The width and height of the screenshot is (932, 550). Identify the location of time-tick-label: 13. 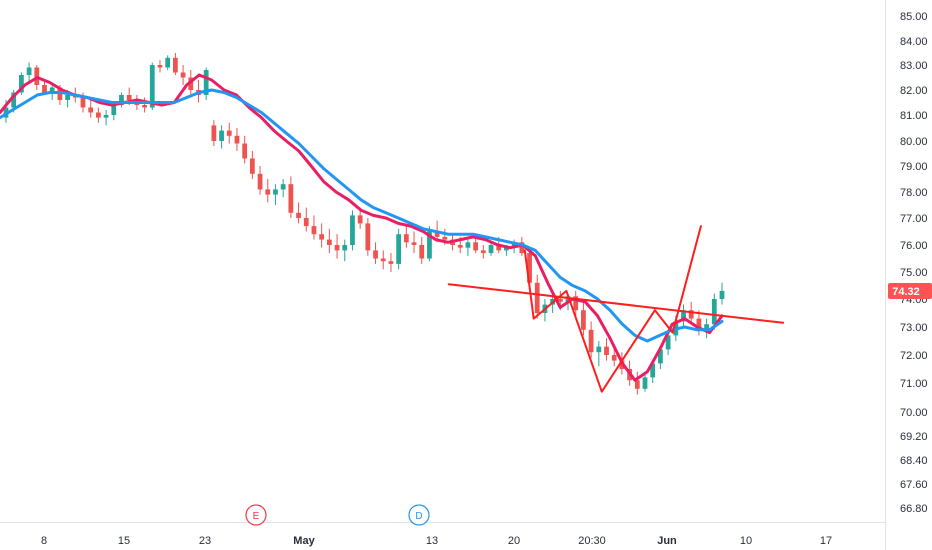
(432, 541).